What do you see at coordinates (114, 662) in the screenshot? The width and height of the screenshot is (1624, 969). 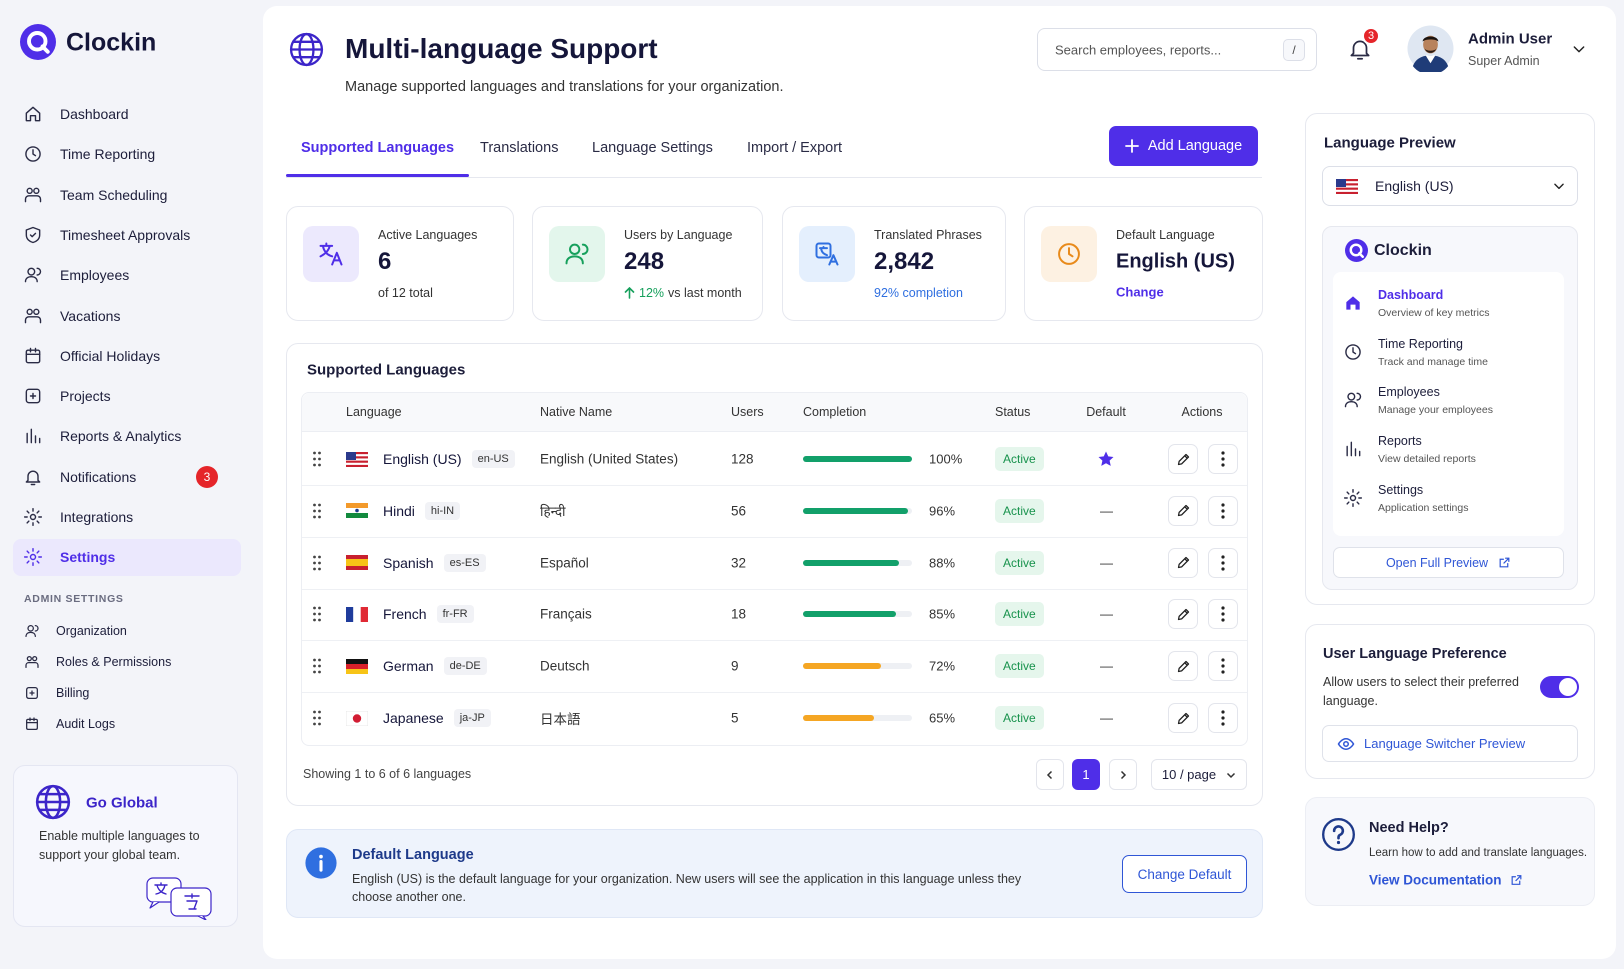 I see `admin-item: Roles & Permissions` at bounding box center [114, 662].